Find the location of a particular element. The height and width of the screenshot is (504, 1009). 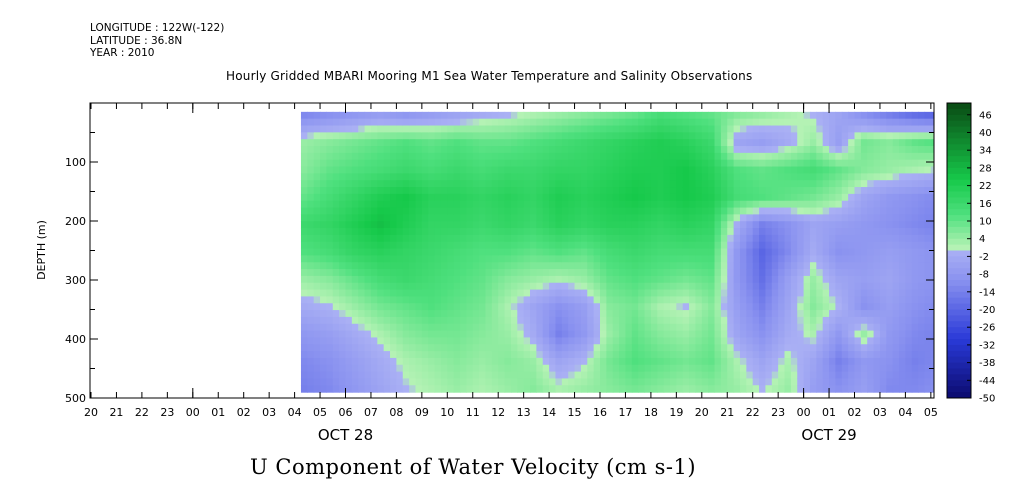

x-tick-label: 21 is located at coordinates (116, 412).